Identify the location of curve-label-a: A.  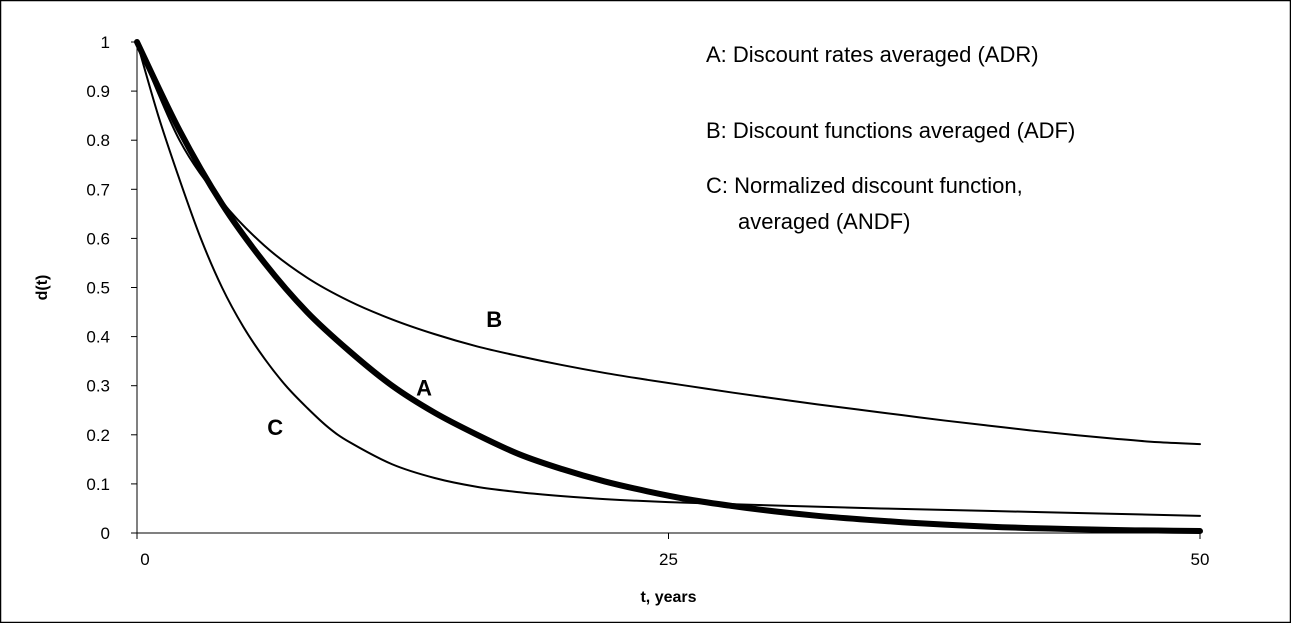
(424, 388).